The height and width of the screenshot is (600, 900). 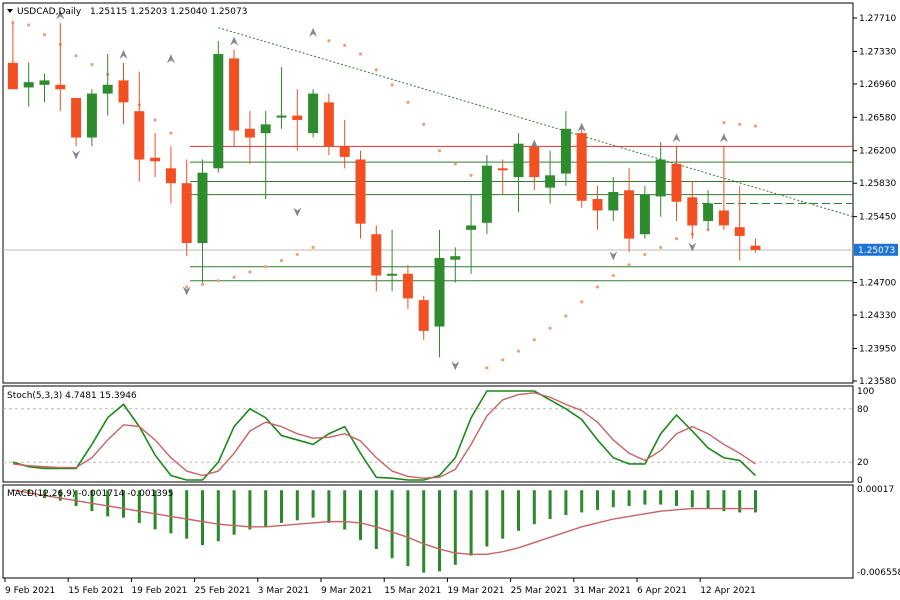 What do you see at coordinates (412, 591) in the screenshot?
I see `date-tick-label: 15 Mar 2021` at bounding box center [412, 591].